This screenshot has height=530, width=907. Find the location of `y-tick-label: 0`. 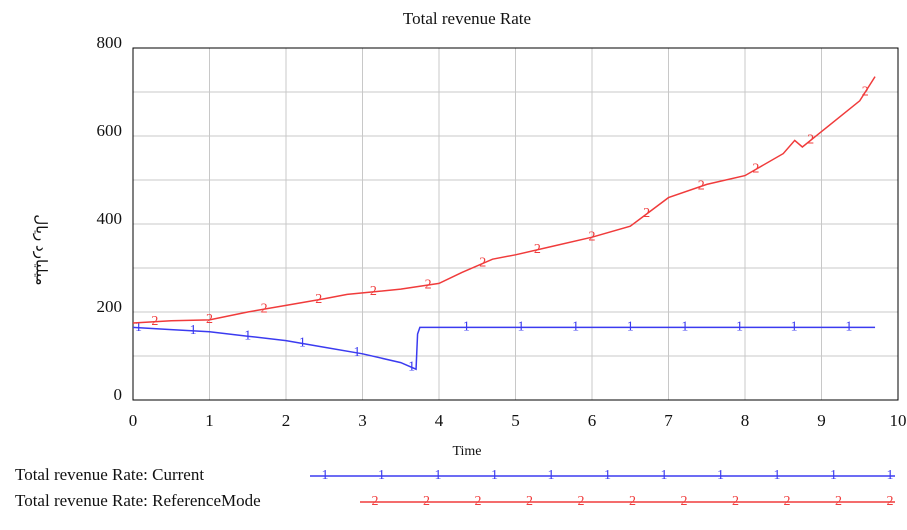

y-tick-label: 0 is located at coordinates (118, 394).